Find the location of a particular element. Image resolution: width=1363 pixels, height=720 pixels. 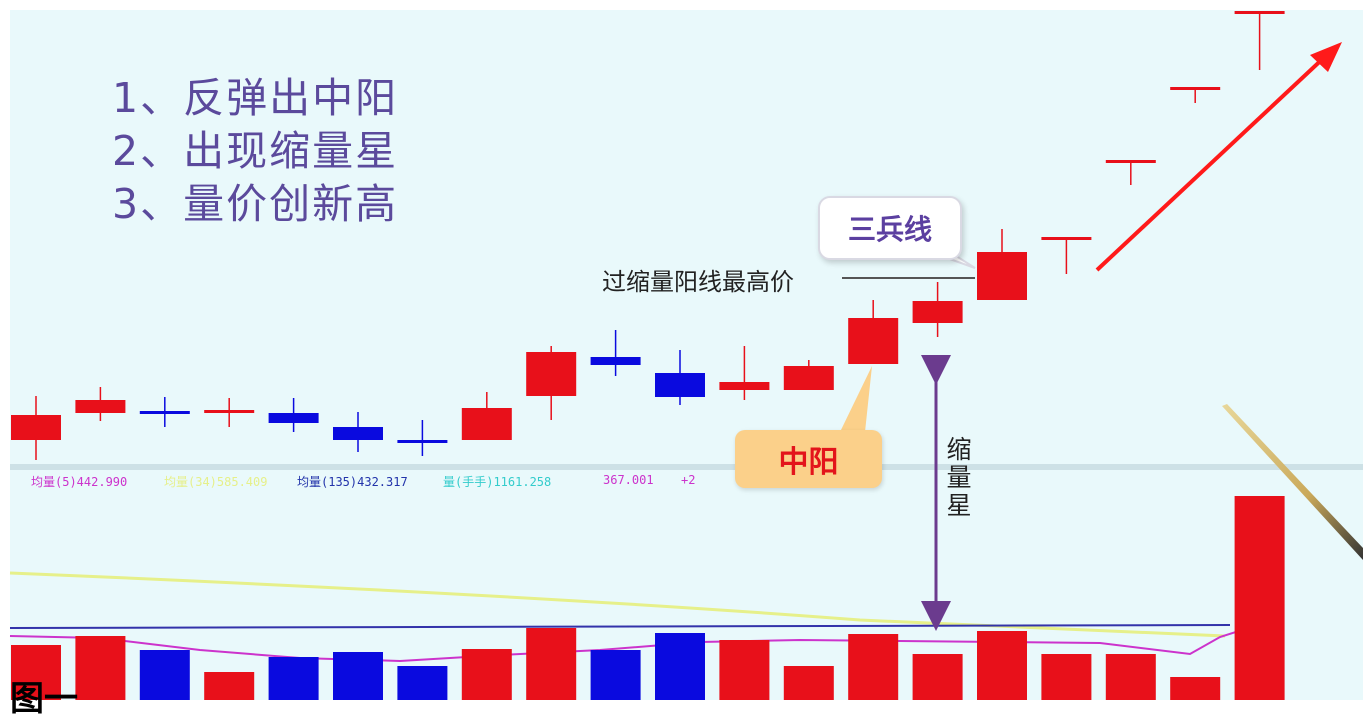

legend-ma135: 均量(135)432.317 is located at coordinates (352, 482).